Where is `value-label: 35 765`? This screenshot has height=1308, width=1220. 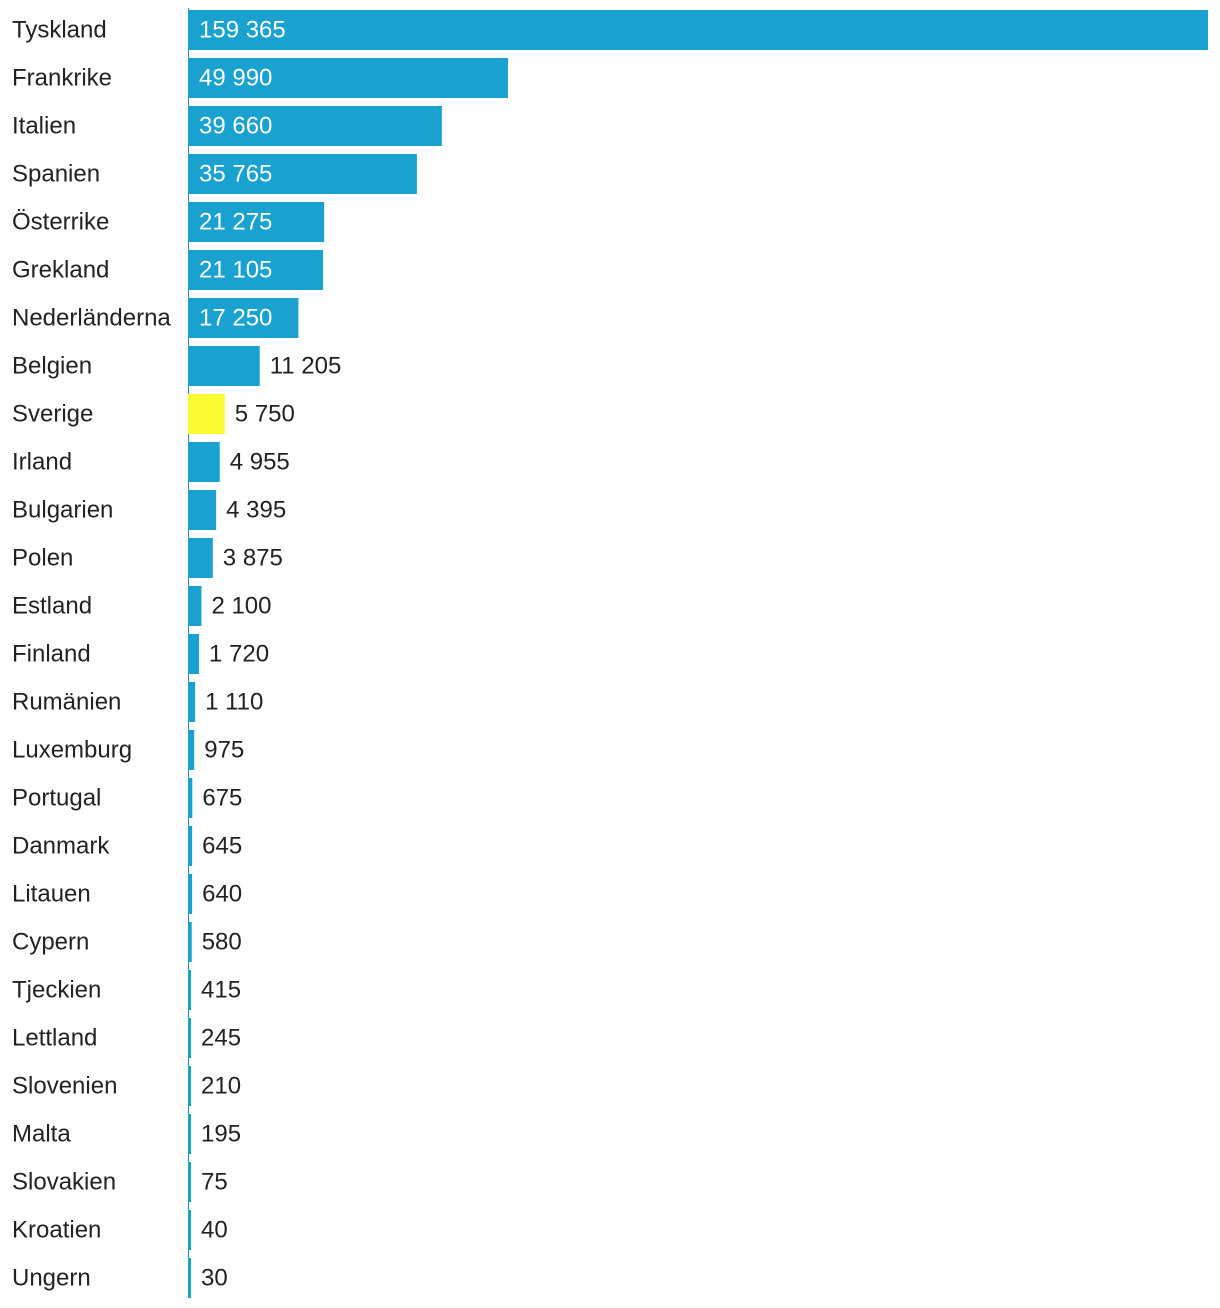 value-label: 35 765 is located at coordinates (235, 174).